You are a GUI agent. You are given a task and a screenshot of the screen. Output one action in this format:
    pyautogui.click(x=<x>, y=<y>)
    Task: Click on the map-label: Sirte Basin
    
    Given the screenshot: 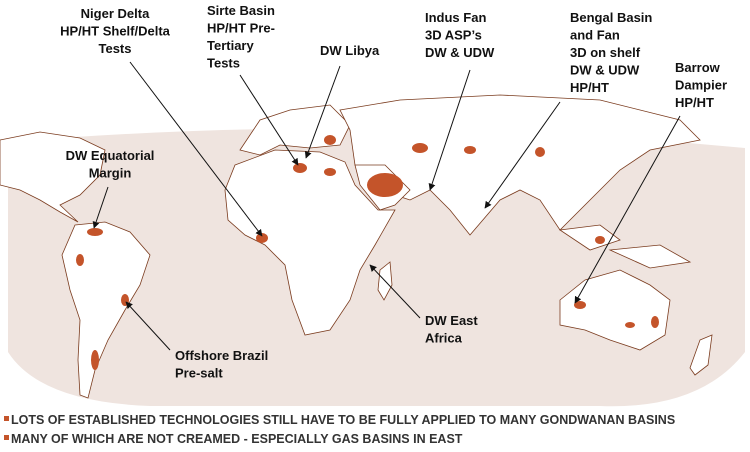 What is the action you would take?
    pyautogui.click(x=241, y=10)
    